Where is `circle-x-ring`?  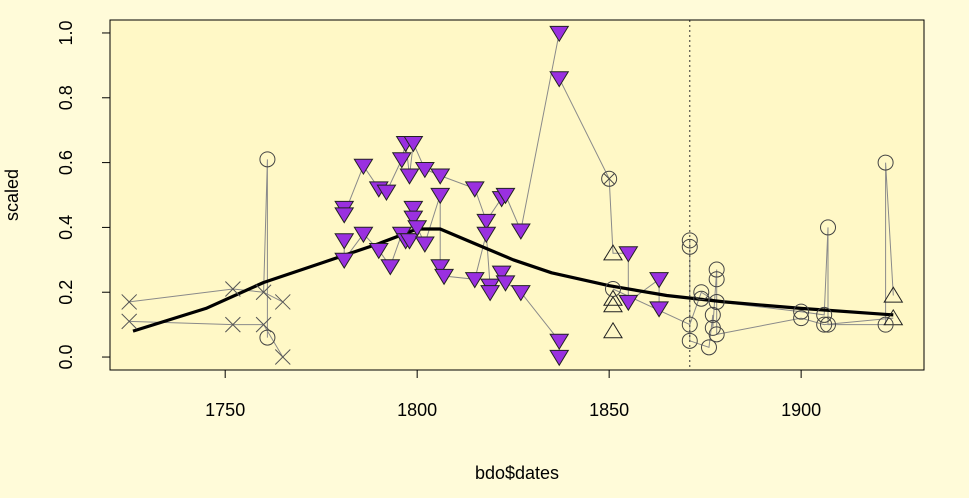
circle-x-ring is located at coordinates (609, 178).